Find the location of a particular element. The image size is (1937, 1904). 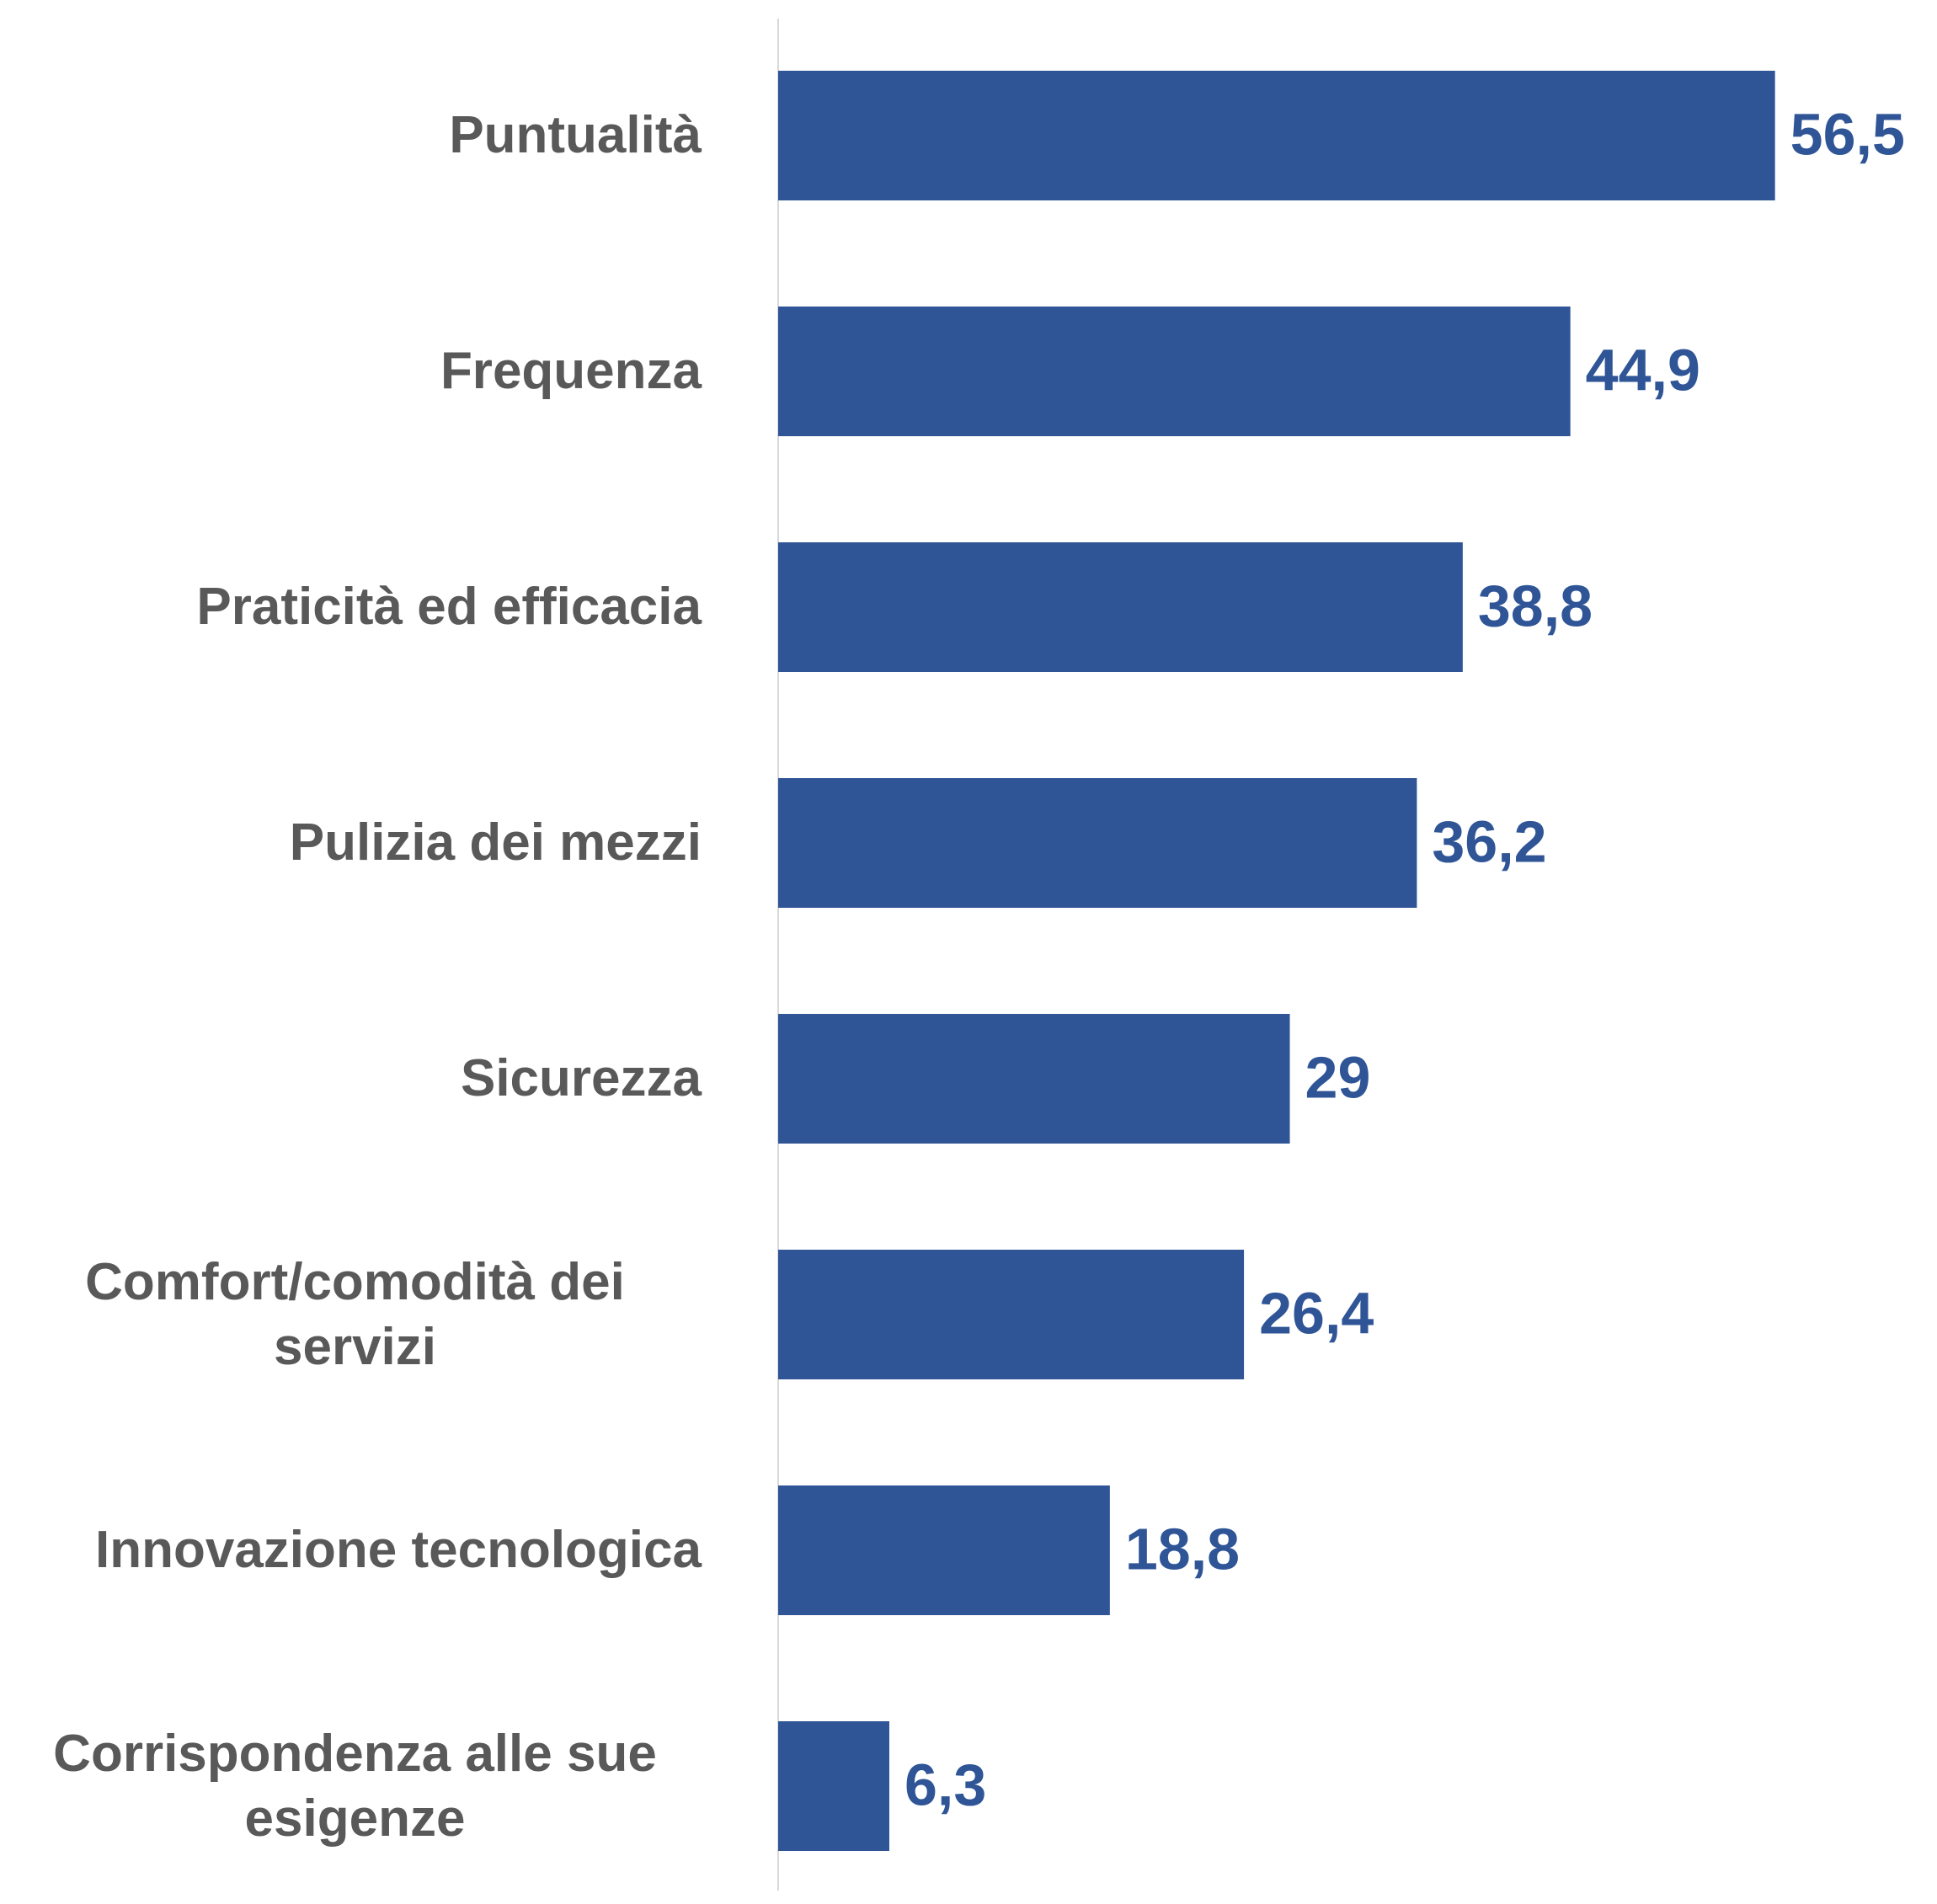

y-tick-label: Corrispondenza alle sue esigenze is located at coordinates (355, 1786).